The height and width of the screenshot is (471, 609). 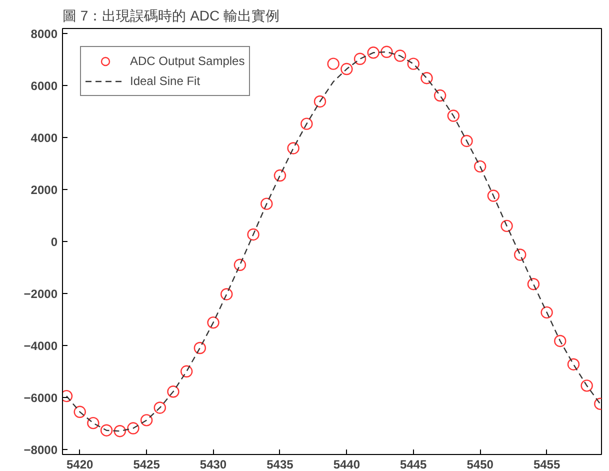 I want to click on x-tick-label: 5440, so click(x=346, y=464).